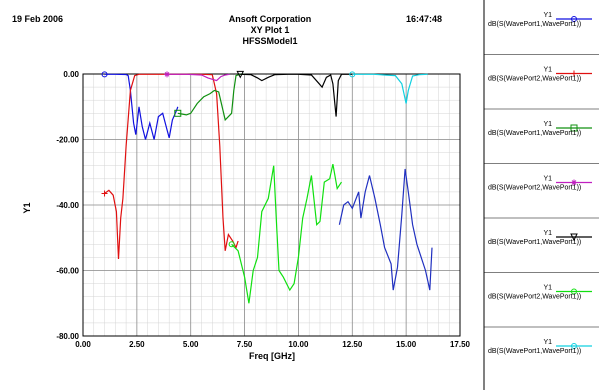 This screenshot has width=599, height=390. What do you see at coordinates (71, 74) in the screenshot?
I see `y-tick-label: 0.00` at bounding box center [71, 74].